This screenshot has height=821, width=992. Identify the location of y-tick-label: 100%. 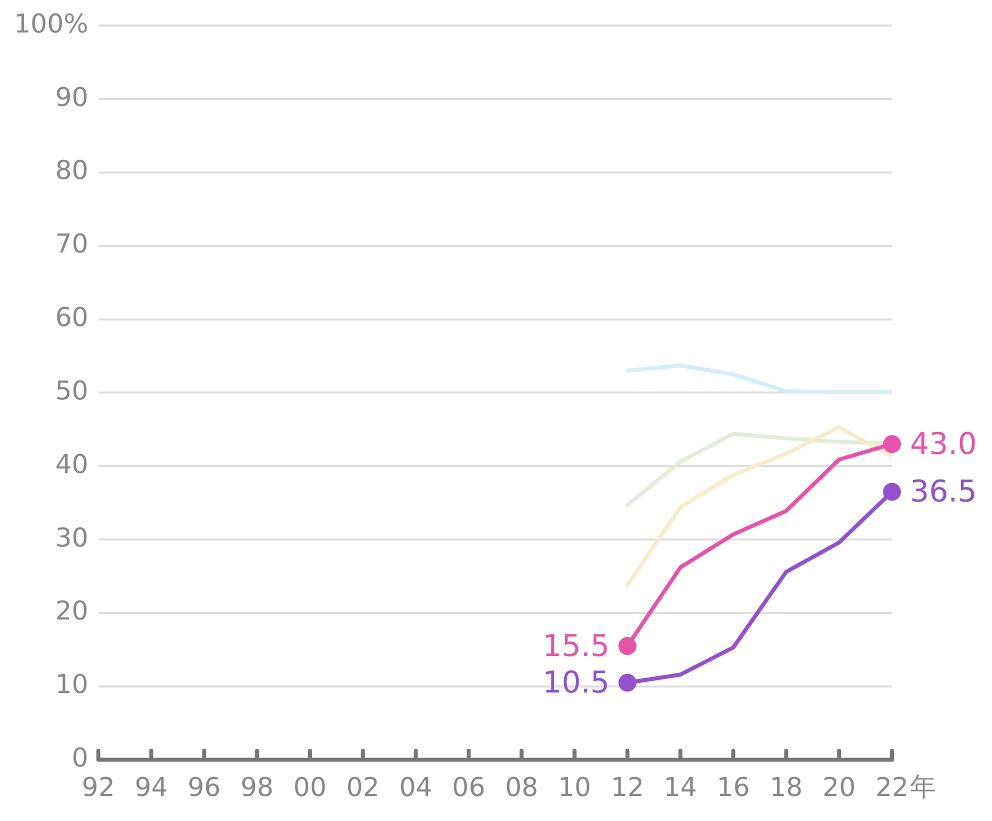
(51, 24).